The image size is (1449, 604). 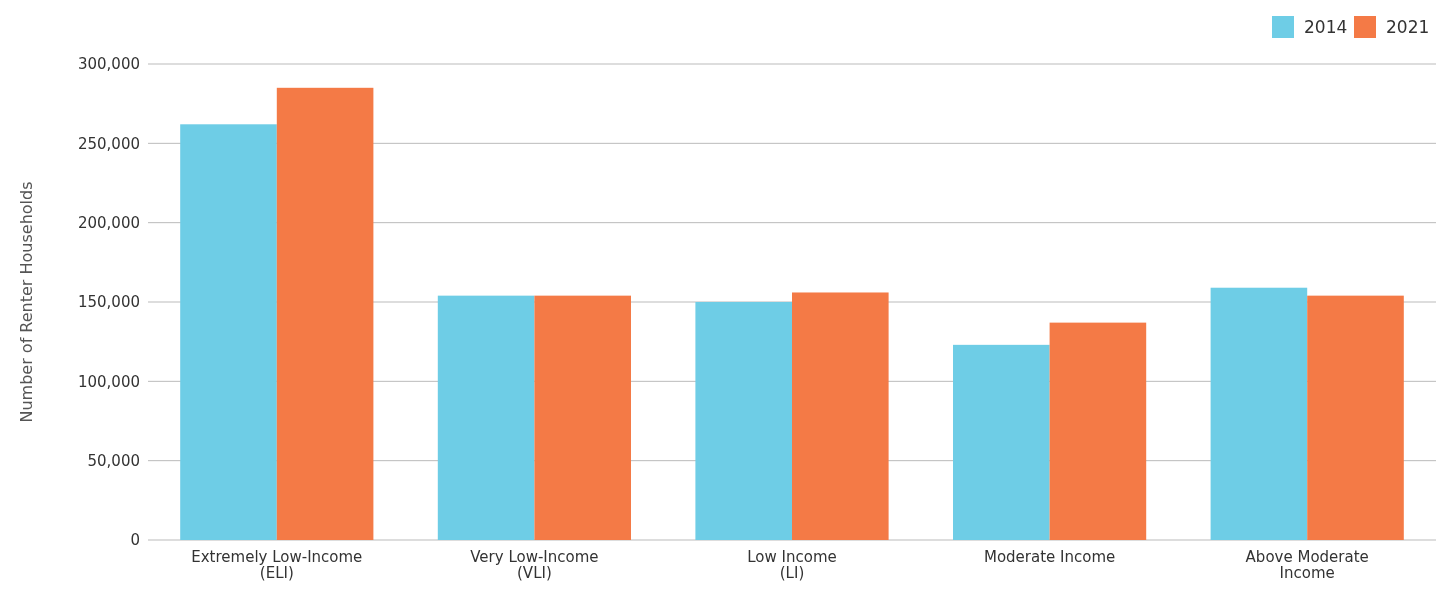 What do you see at coordinates (1307, 565) in the screenshot?
I see `x-tick-label: Above Moderate Income` at bounding box center [1307, 565].